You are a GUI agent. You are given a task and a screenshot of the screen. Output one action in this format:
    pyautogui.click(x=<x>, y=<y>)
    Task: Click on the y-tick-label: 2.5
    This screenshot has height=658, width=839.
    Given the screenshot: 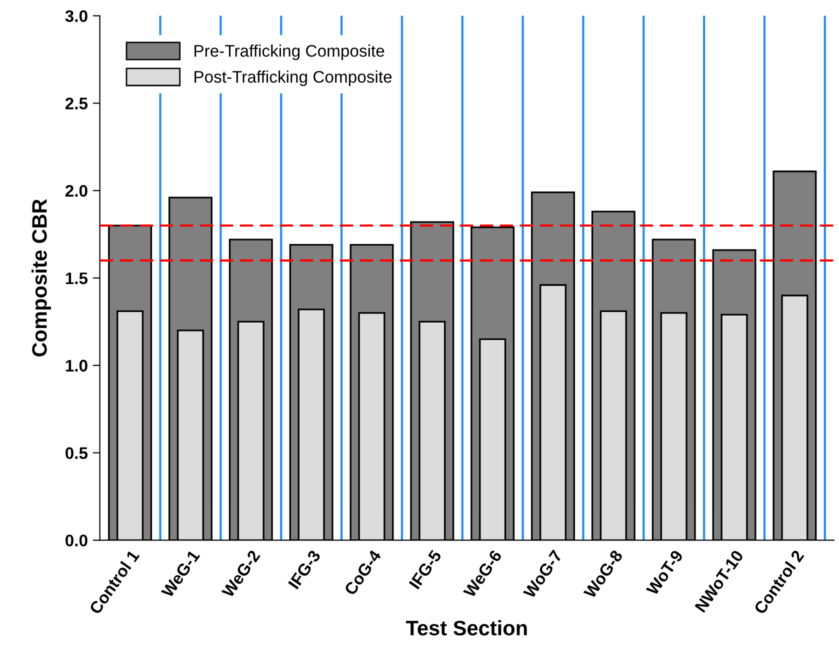 What is the action you would take?
    pyautogui.click(x=76, y=104)
    